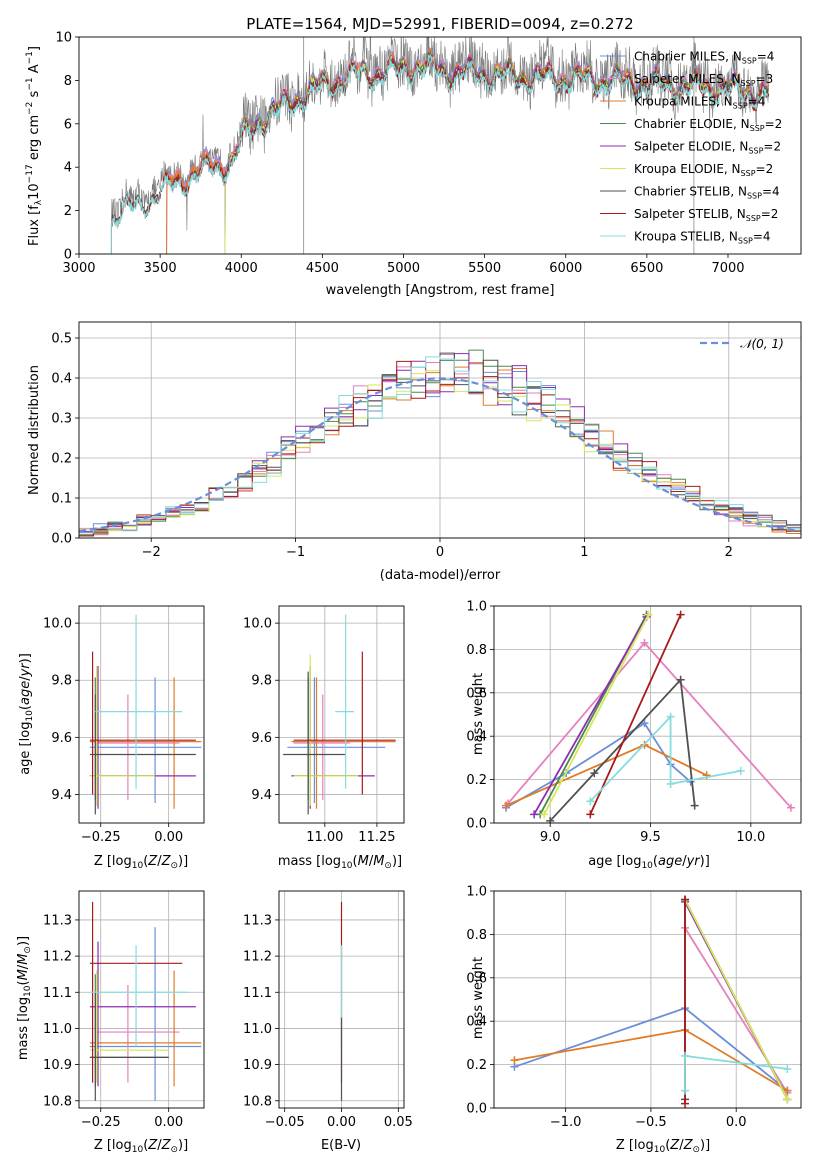  Describe the element at coordinates (141, 1146) in the screenshot. I see `mass-z-xlabel: Z [log10(Z/Z⊙)]` at that location.